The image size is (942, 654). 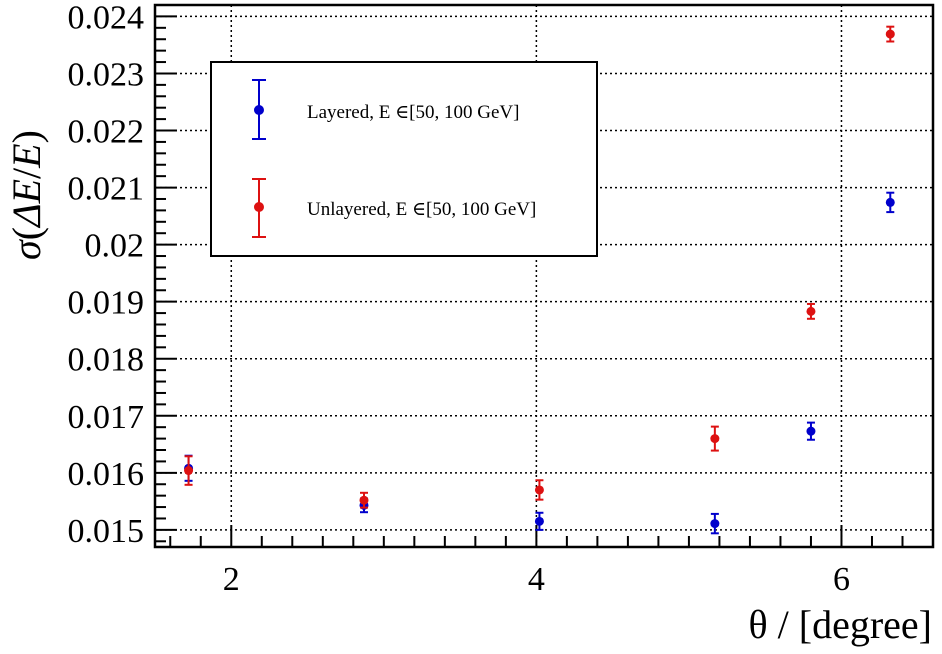 What do you see at coordinates (106, 303) in the screenshot?
I see `y-tick-label: 0.019` at bounding box center [106, 303].